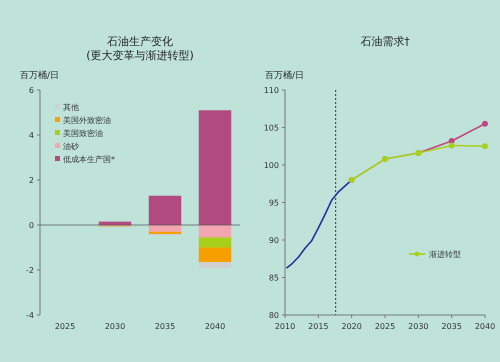 This screenshot has width=500, height=362. What do you see at coordinates (71, 146) in the screenshot?
I see `legend-label: 油砂` at bounding box center [71, 146].